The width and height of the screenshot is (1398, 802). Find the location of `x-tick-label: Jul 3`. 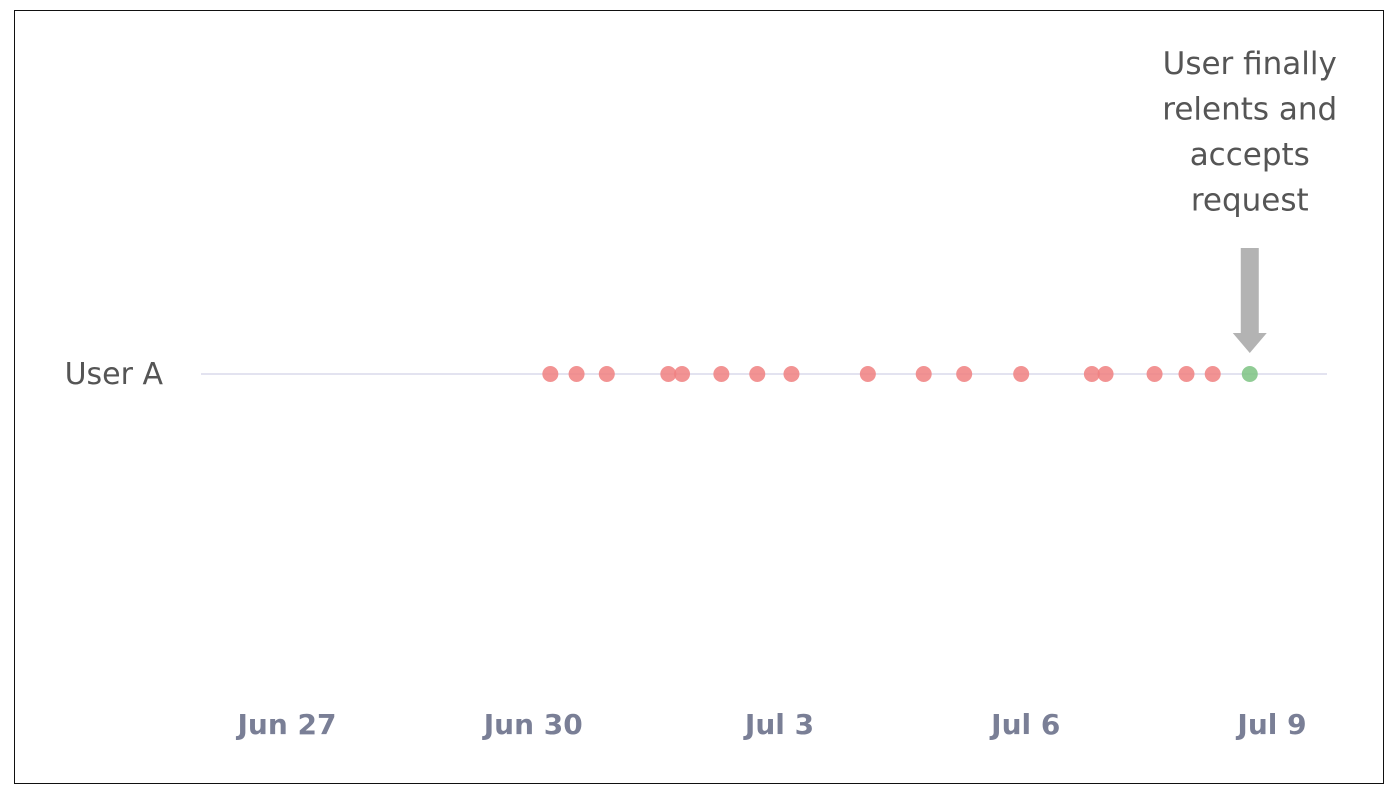

x-tick-label: Jul 3 is located at coordinates (778, 724).